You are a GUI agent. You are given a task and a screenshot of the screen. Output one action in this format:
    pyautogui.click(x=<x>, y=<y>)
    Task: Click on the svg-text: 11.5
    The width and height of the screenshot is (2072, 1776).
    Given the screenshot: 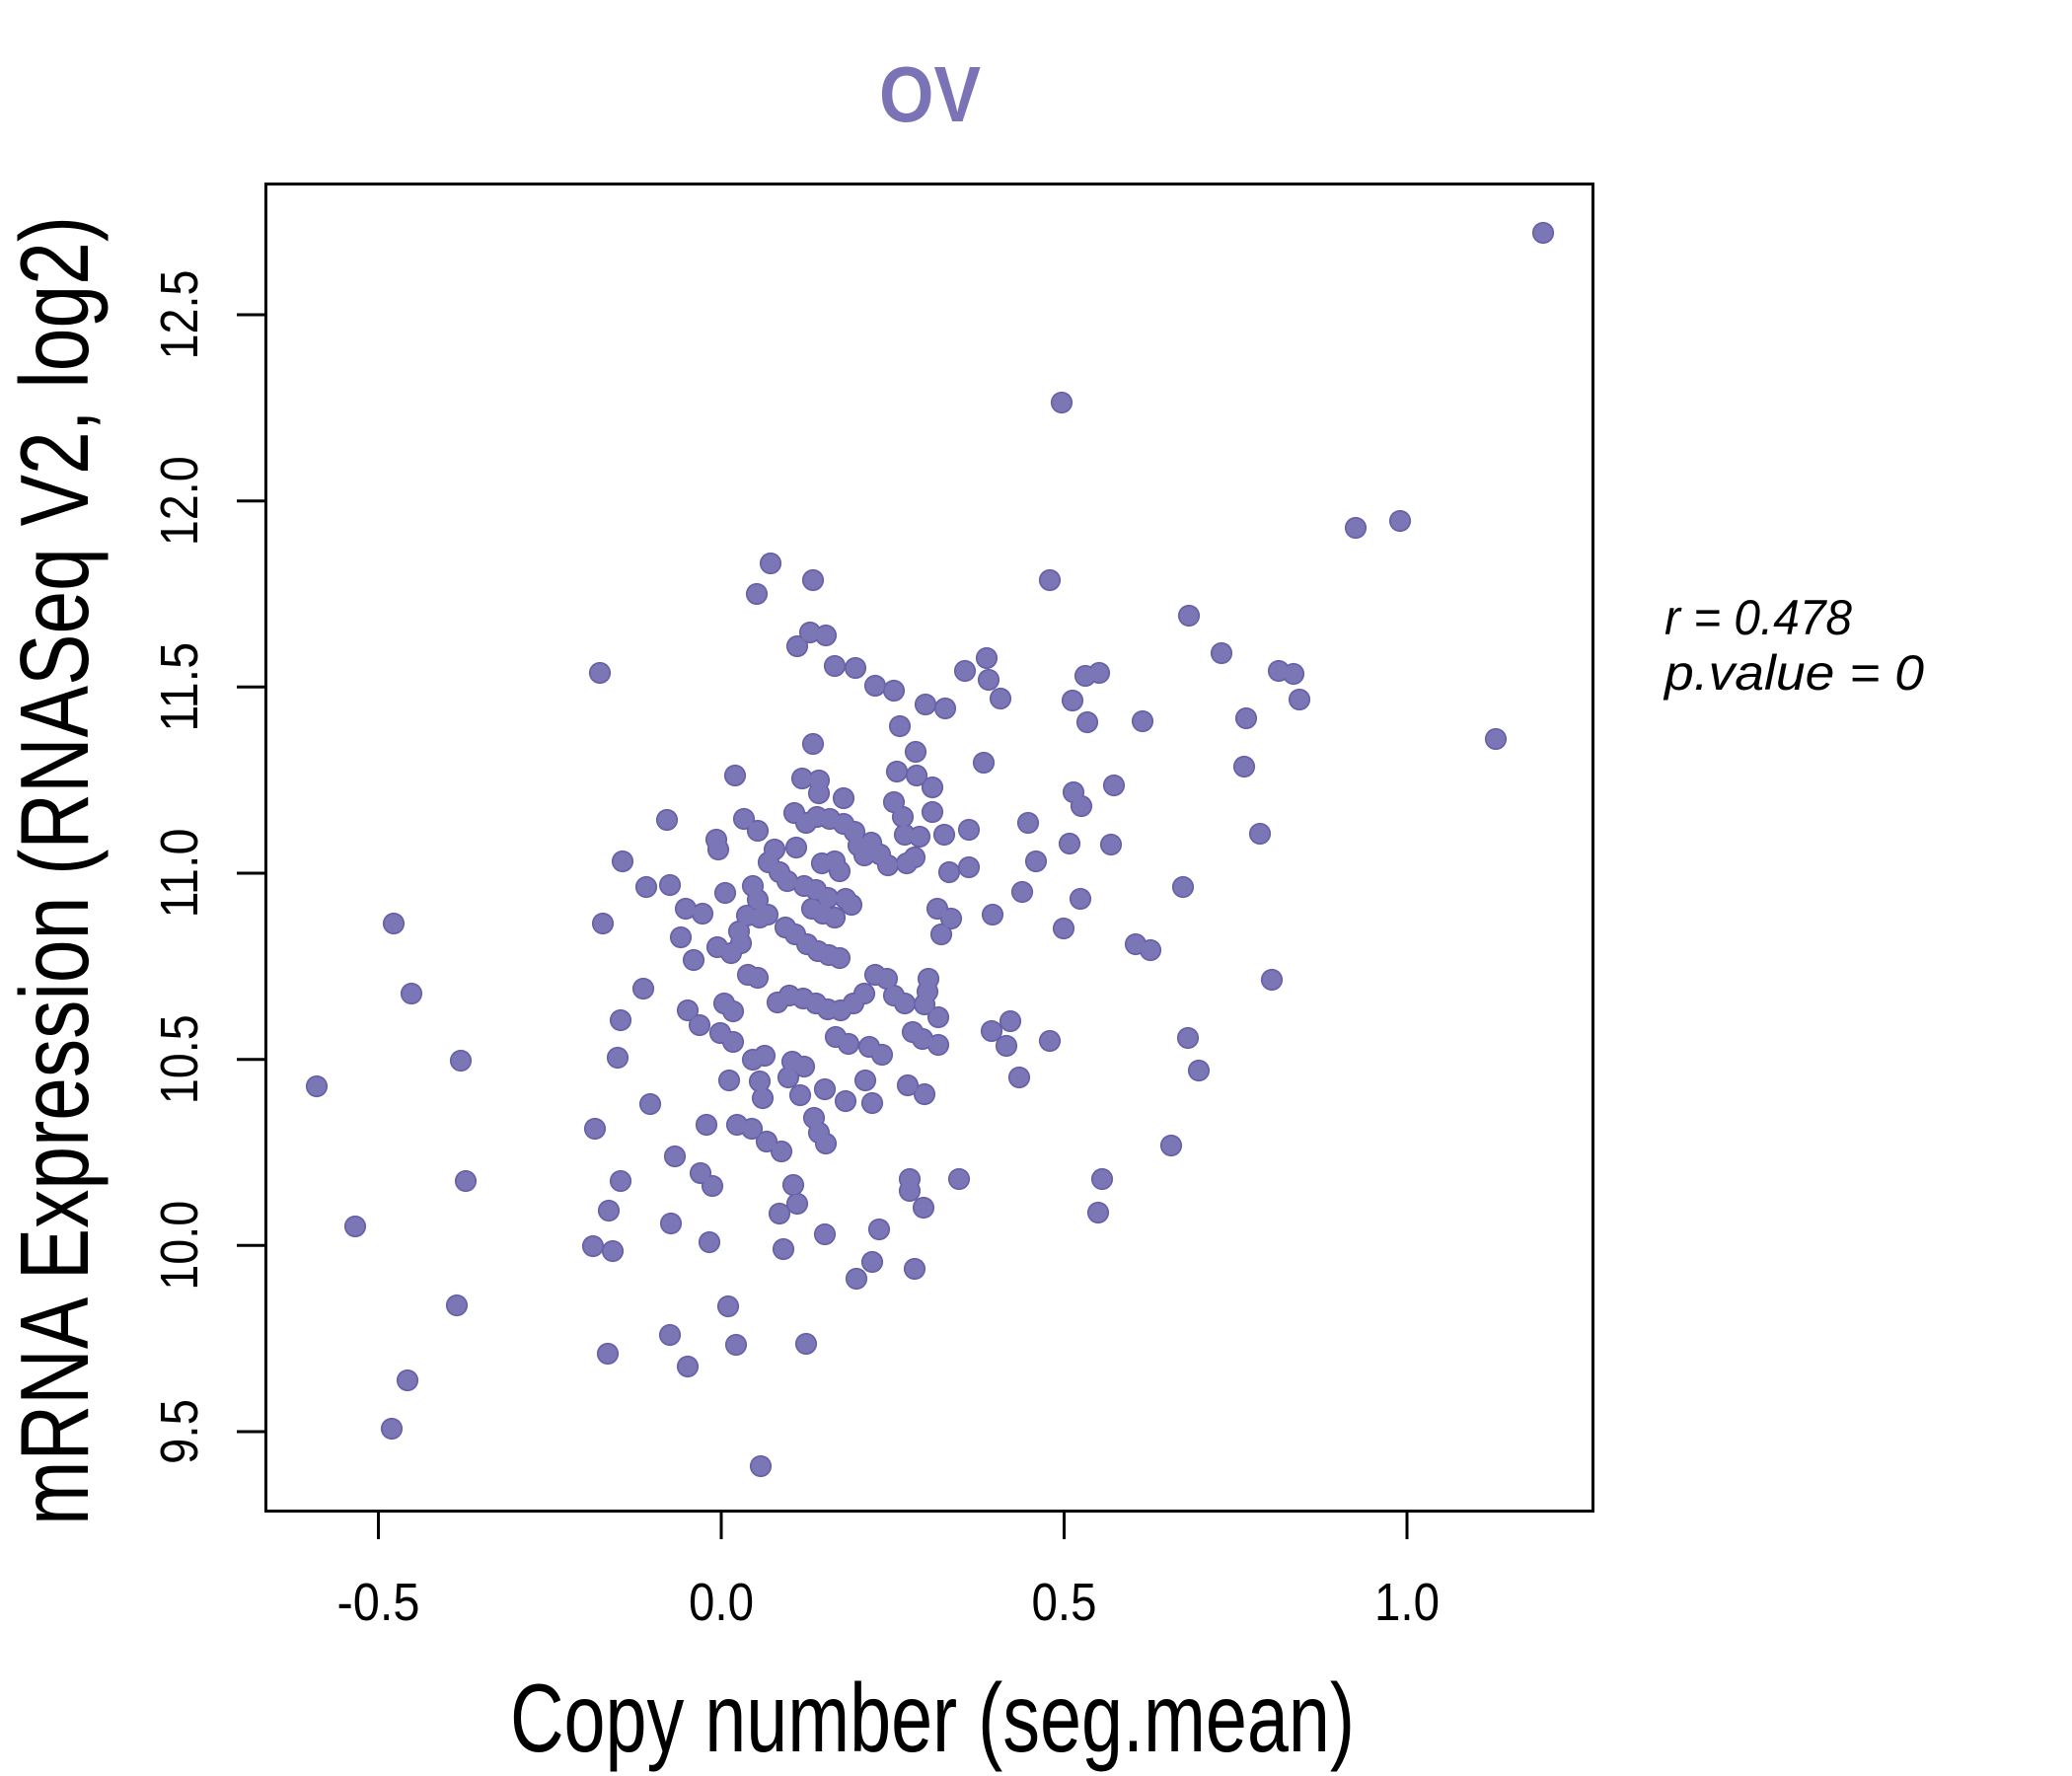 What is the action you would take?
    pyautogui.click(x=179, y=687)
    